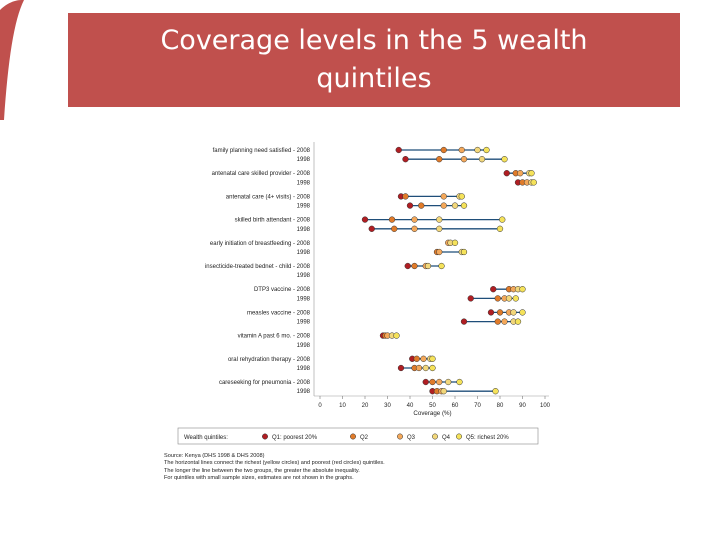 The height and width of the screenshot is (540, 720). What do you see at coordinates (446, 438) in the screenshot?
I see `legend-label-q4: Q4` at bounding box center [446, 438].